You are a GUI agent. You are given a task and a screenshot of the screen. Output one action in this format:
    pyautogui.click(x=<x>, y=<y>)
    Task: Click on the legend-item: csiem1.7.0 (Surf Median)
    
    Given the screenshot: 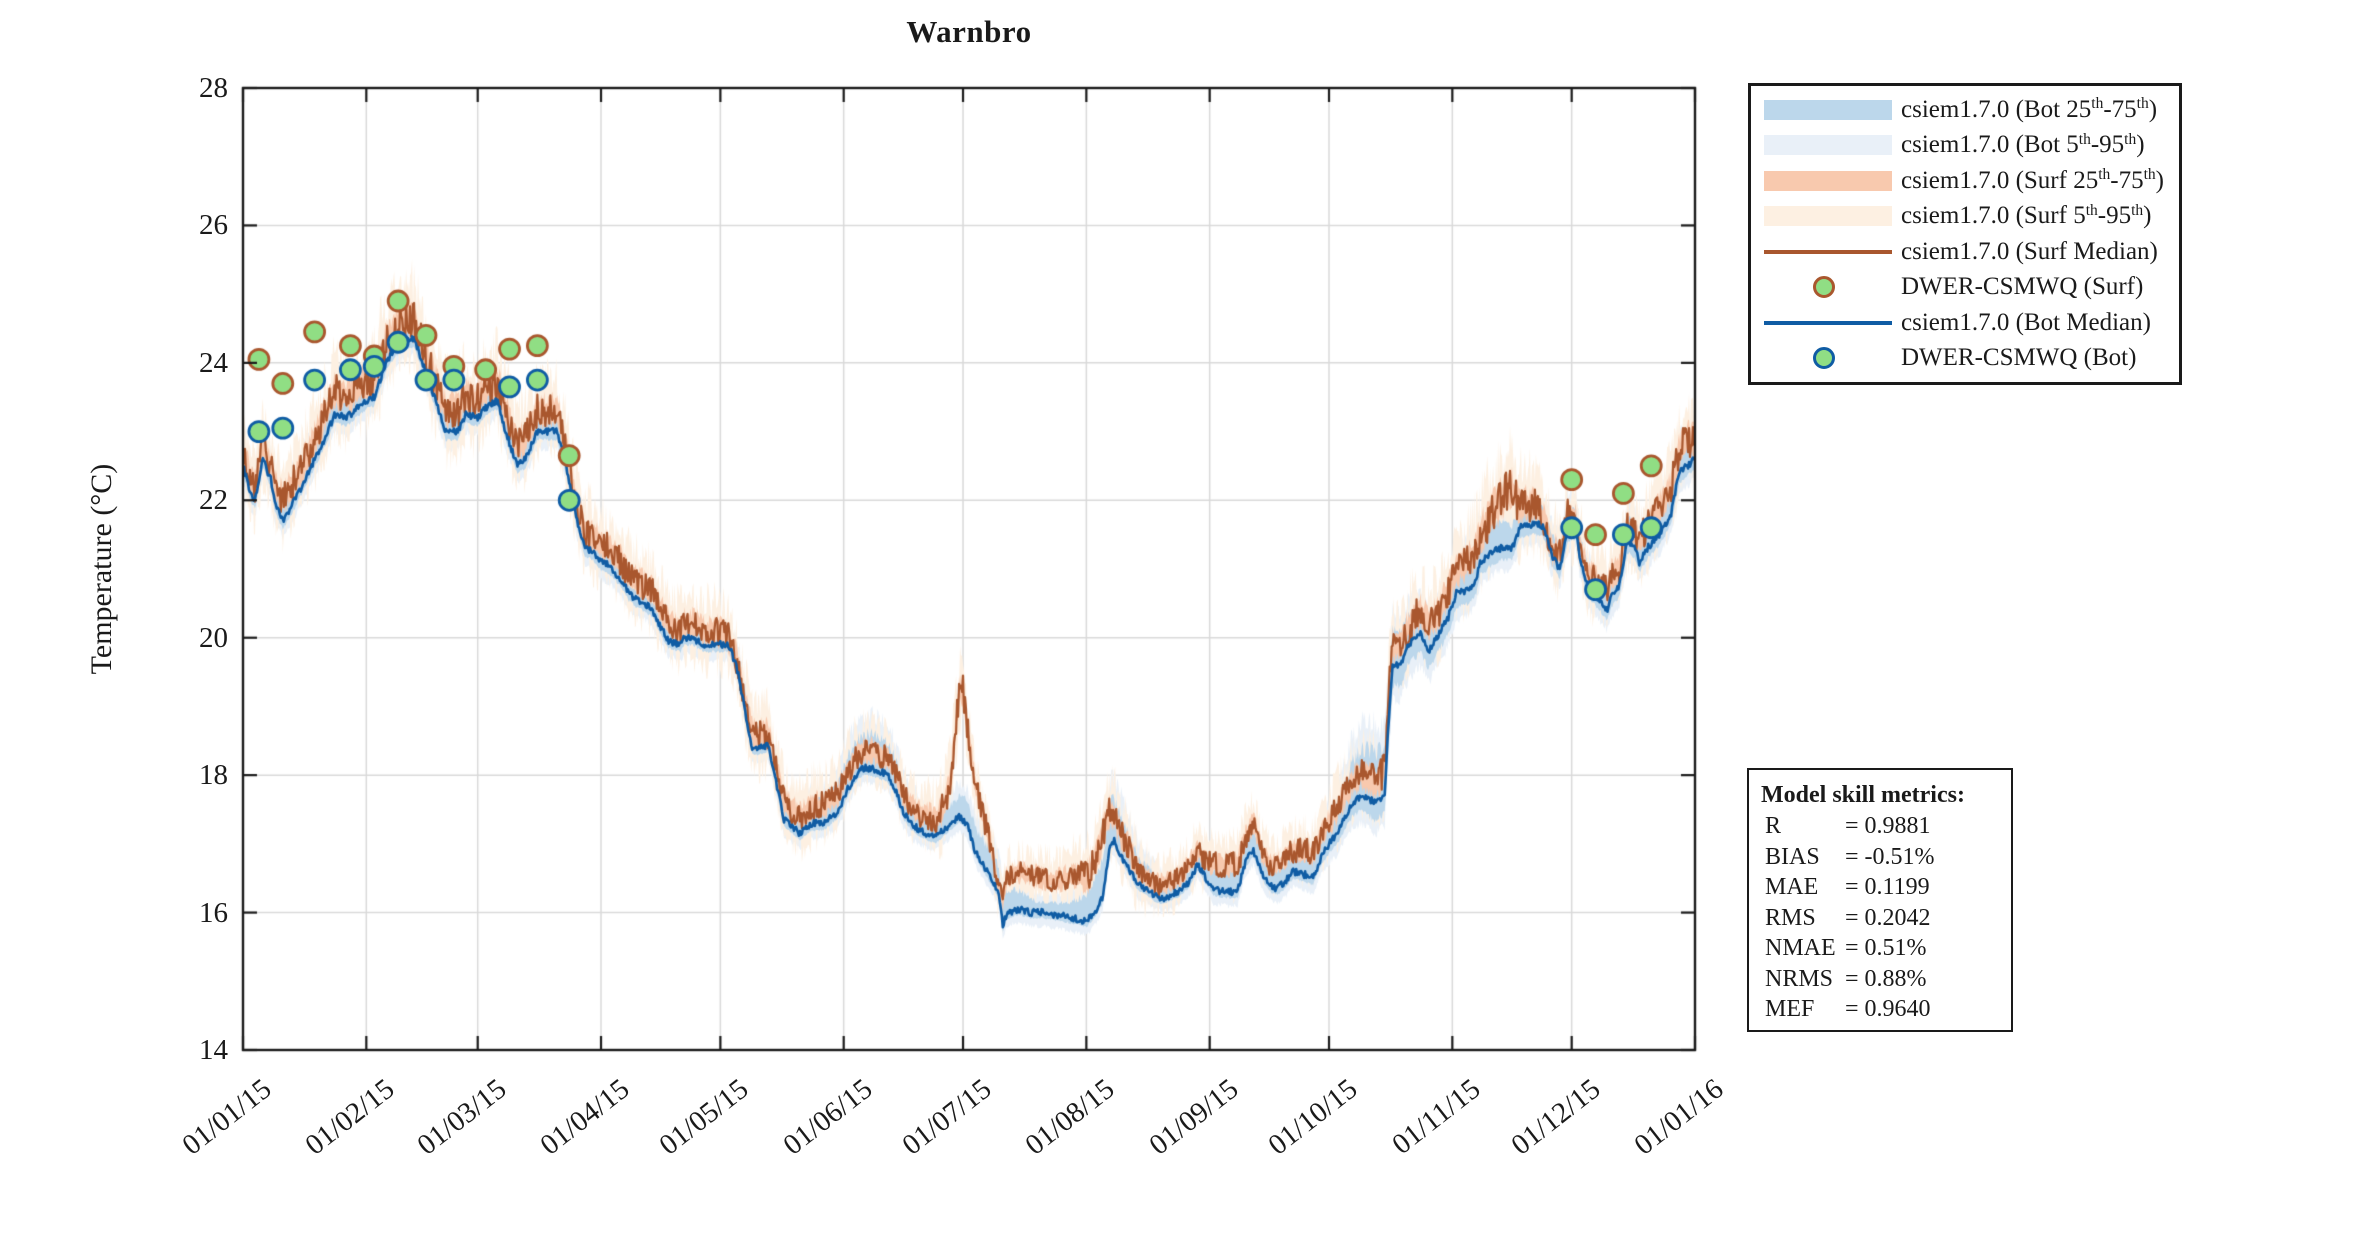 What is the action you would take?
    pyautogui.click(x=1965, y=252)
    